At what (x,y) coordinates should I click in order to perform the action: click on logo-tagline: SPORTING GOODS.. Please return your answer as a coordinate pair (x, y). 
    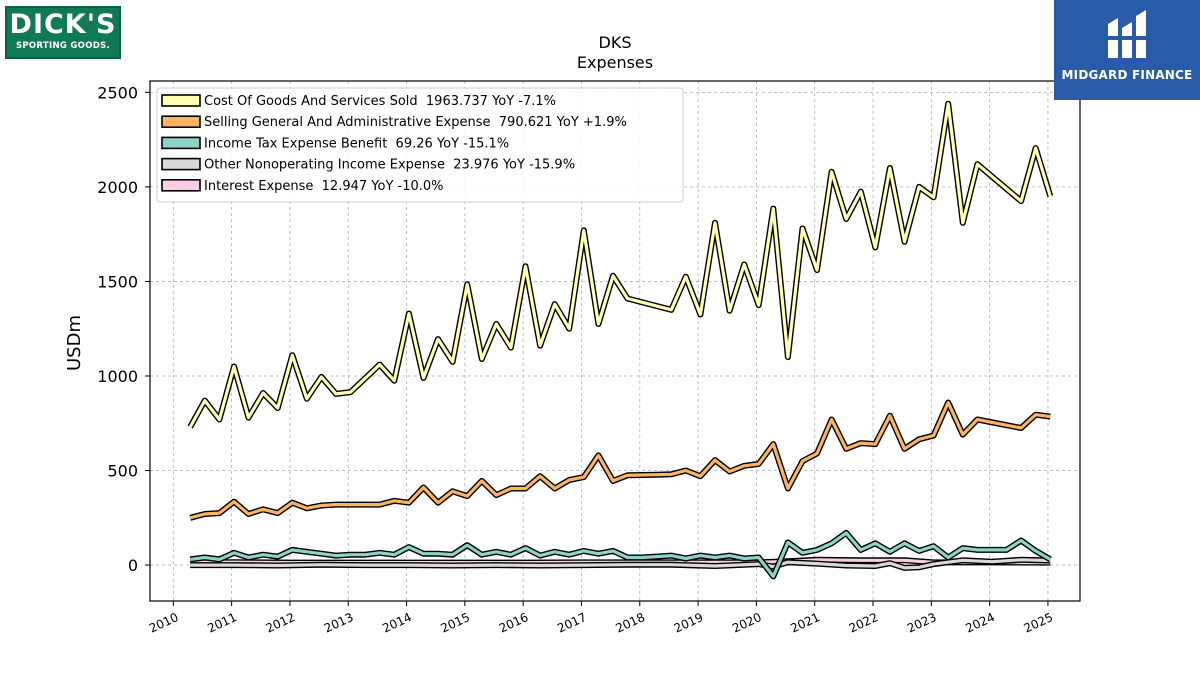
    Looking at the image, I should click on (63, 46).